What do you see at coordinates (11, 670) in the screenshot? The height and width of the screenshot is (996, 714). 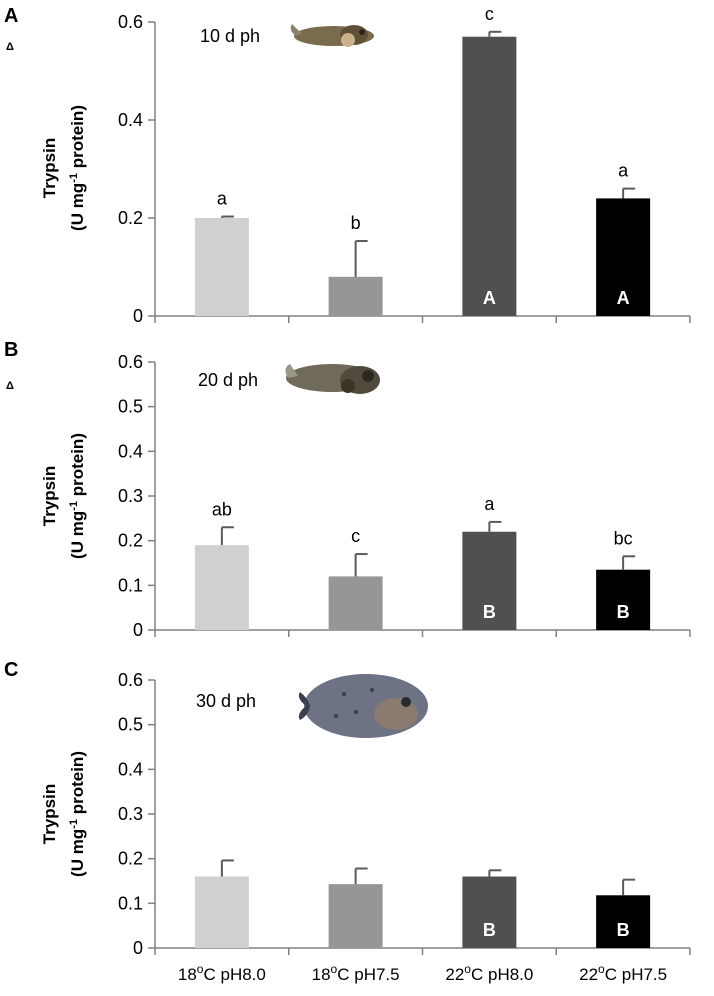 I see `panel-c-letter: C` at bounding box center [11, 670].